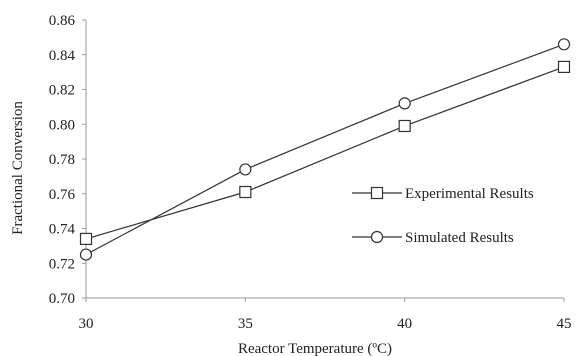  I want to click on x-axis-ticks: 30 35 40 45, so click(325, 315).